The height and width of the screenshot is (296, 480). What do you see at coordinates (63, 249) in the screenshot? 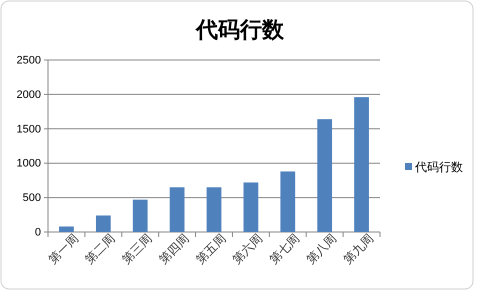
I see `x-tick-label: 第一周` at bounding box center [63, 249].